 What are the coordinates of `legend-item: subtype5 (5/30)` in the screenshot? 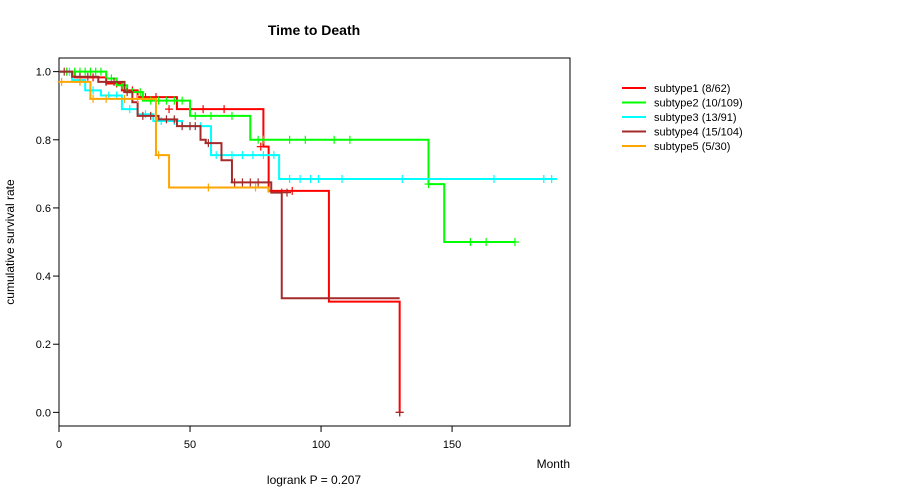 It's located at (676, 147).